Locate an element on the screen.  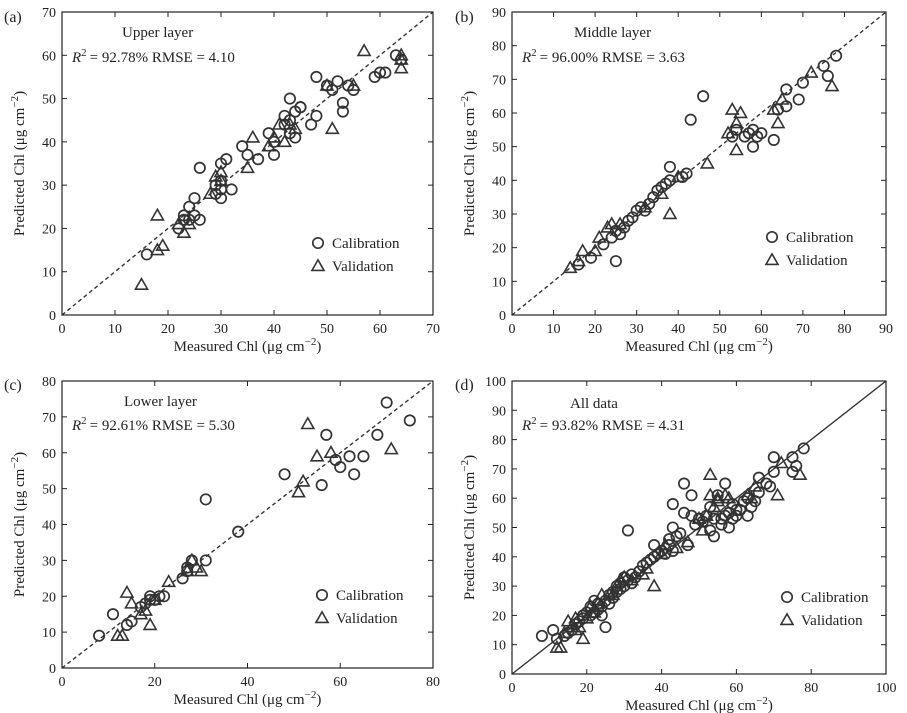
y-axis-label: Predicted Chl (μg cm−2) is located at coordinates (18, 163).